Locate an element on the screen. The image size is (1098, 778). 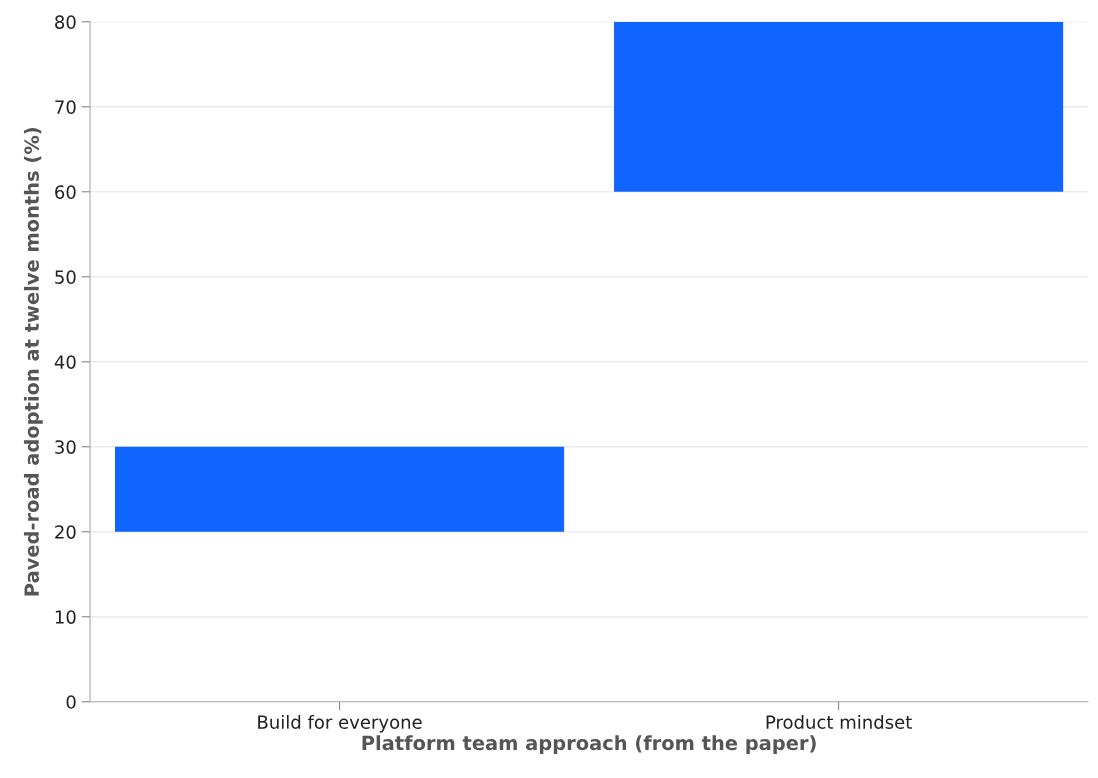
y-axis-title: Paved-road adoption at twelve months (%) is located at coordinates (33, 362).